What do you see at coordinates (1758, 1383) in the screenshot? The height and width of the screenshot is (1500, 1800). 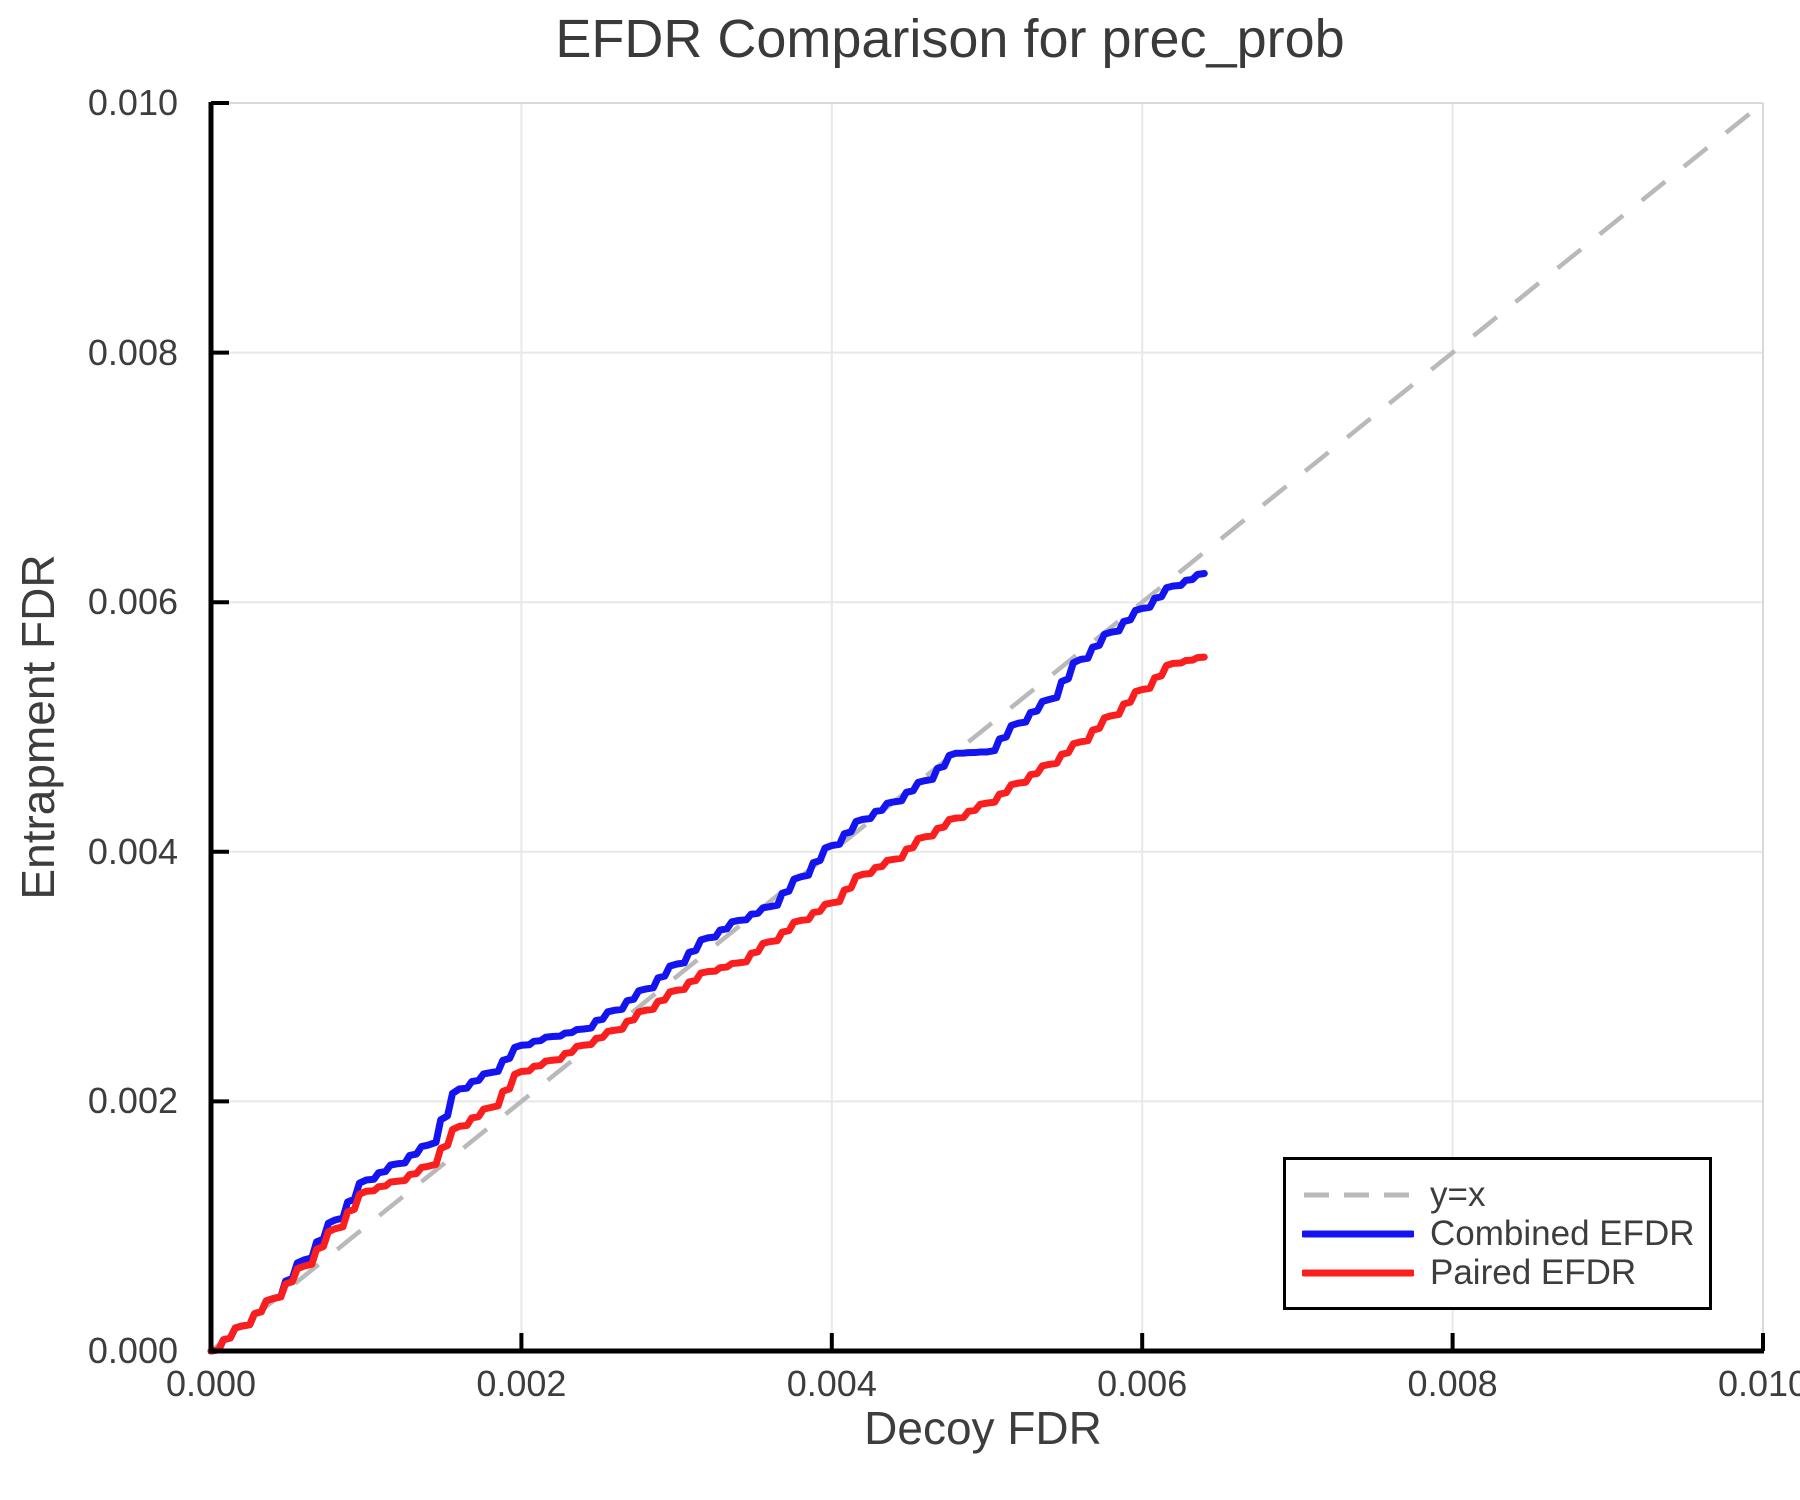 I see `x-tick-label: 0.010` at bounding box center [1758, 1383].